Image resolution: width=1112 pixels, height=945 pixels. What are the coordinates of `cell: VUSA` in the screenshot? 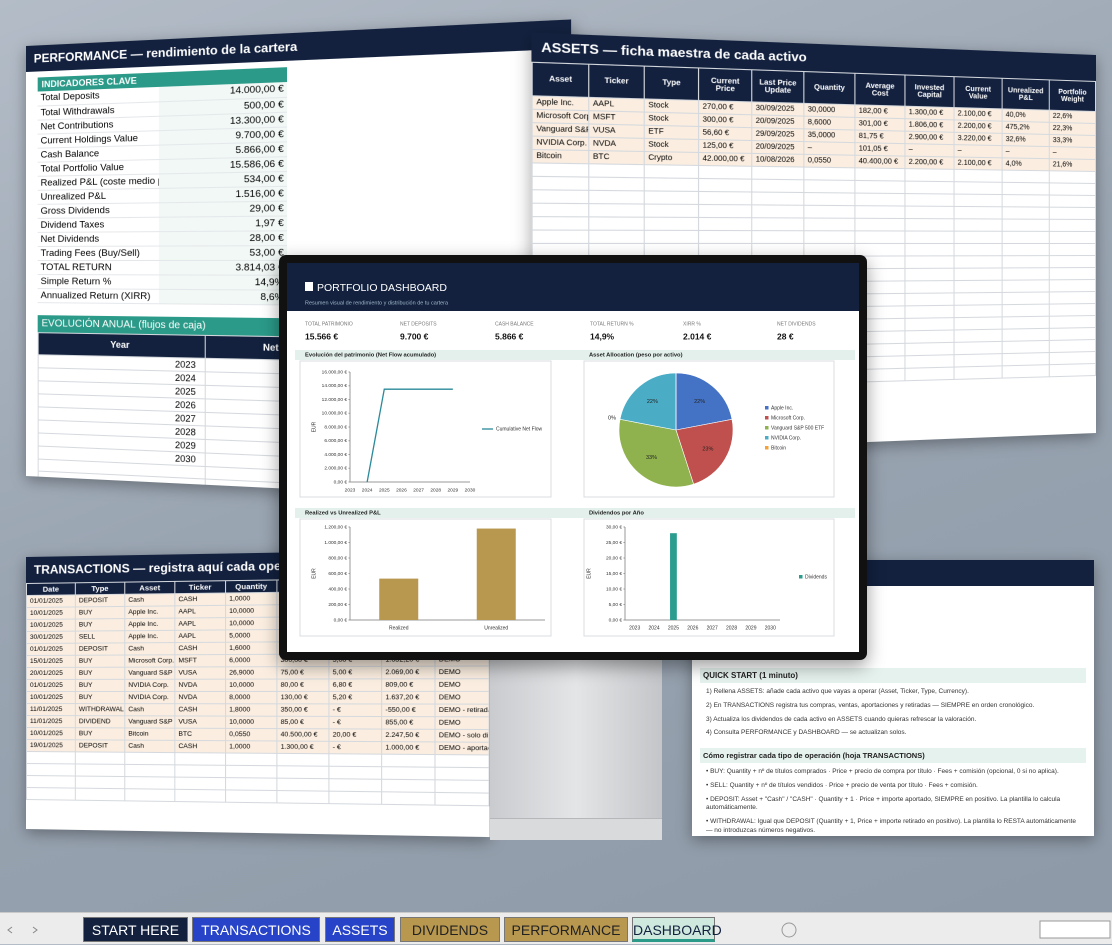 It's located at (200, 722).